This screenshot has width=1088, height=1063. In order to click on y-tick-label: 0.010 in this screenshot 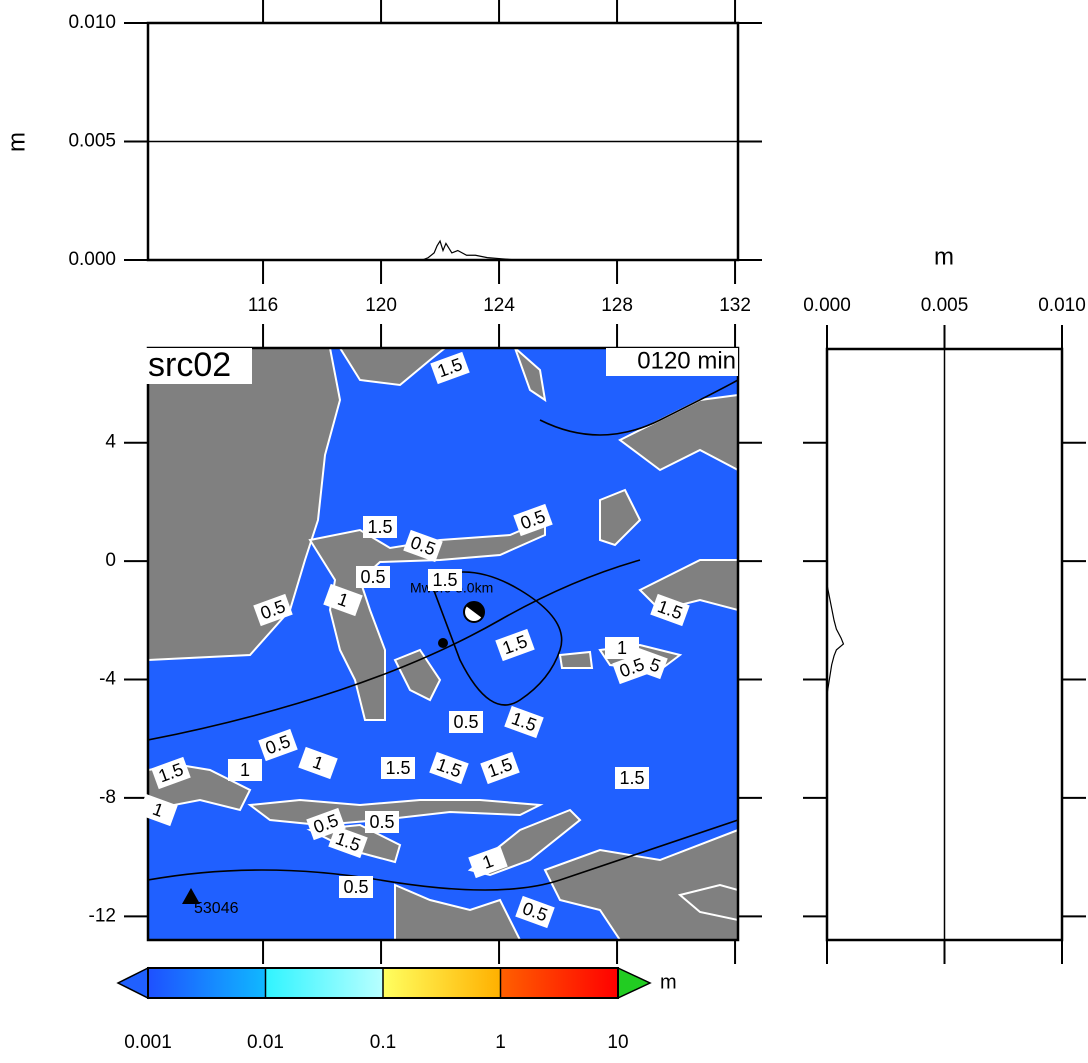, I will do `click(92, 22)`.